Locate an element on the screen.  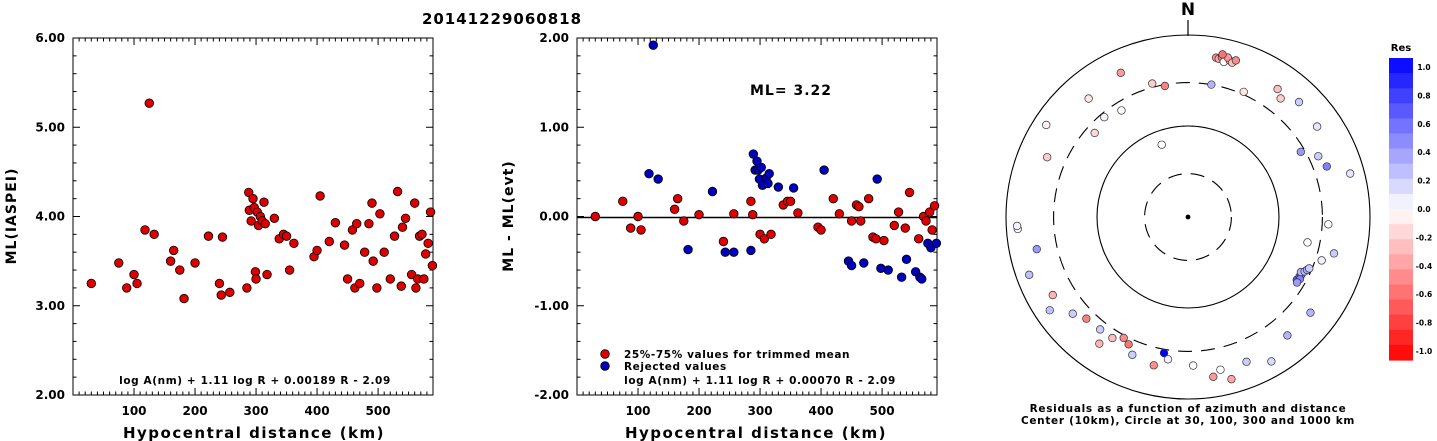
y-tick-label: -2.00 is located at coordinates (551, 395).